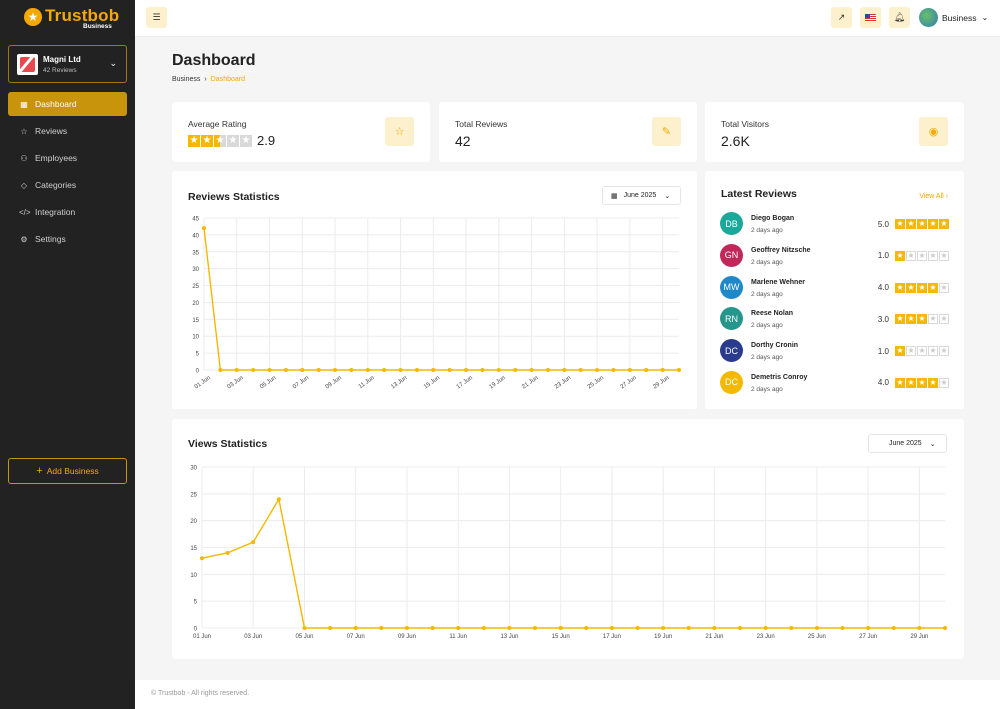 This screenshot has height=709, width=1000. I want to click on reviewer-avatar: MW, so click(731, 287).